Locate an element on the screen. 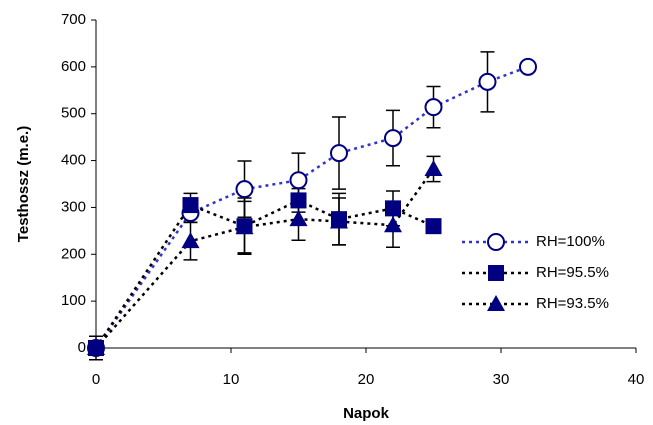 The height and width of the screenshot is (425, 653). x-tick-label: 30 is located at coordinates (501, 379).